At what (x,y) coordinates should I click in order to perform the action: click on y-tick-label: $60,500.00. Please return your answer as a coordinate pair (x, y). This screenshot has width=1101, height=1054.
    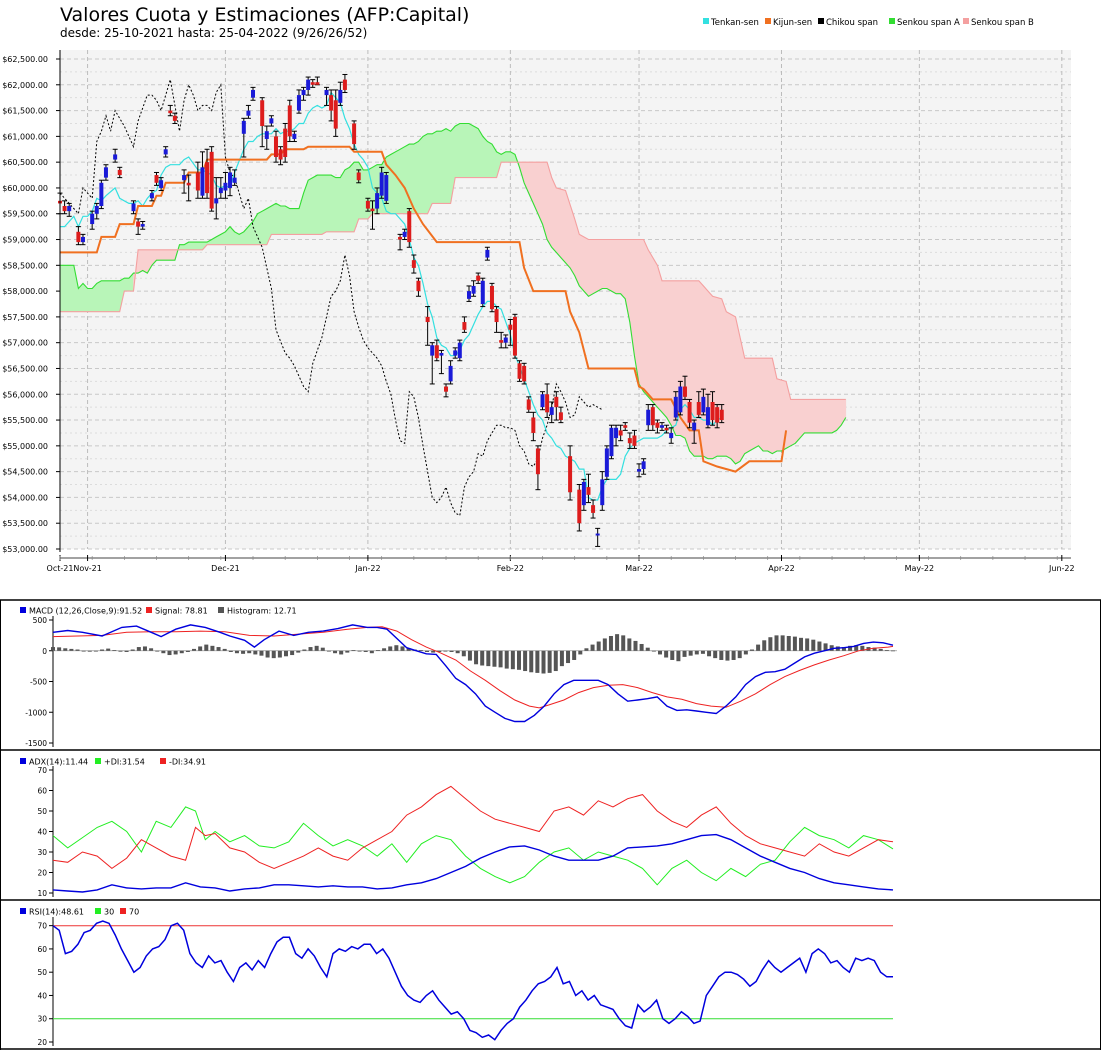
    Looking at the image, I should click on (25, 162).